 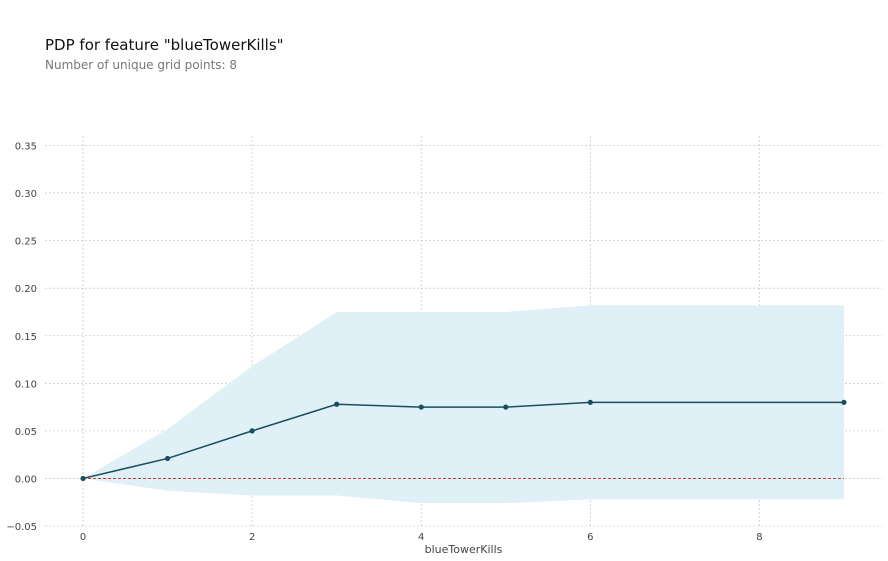 I want to click on y-tick-label: 0.35, so click(x=26, y=147).